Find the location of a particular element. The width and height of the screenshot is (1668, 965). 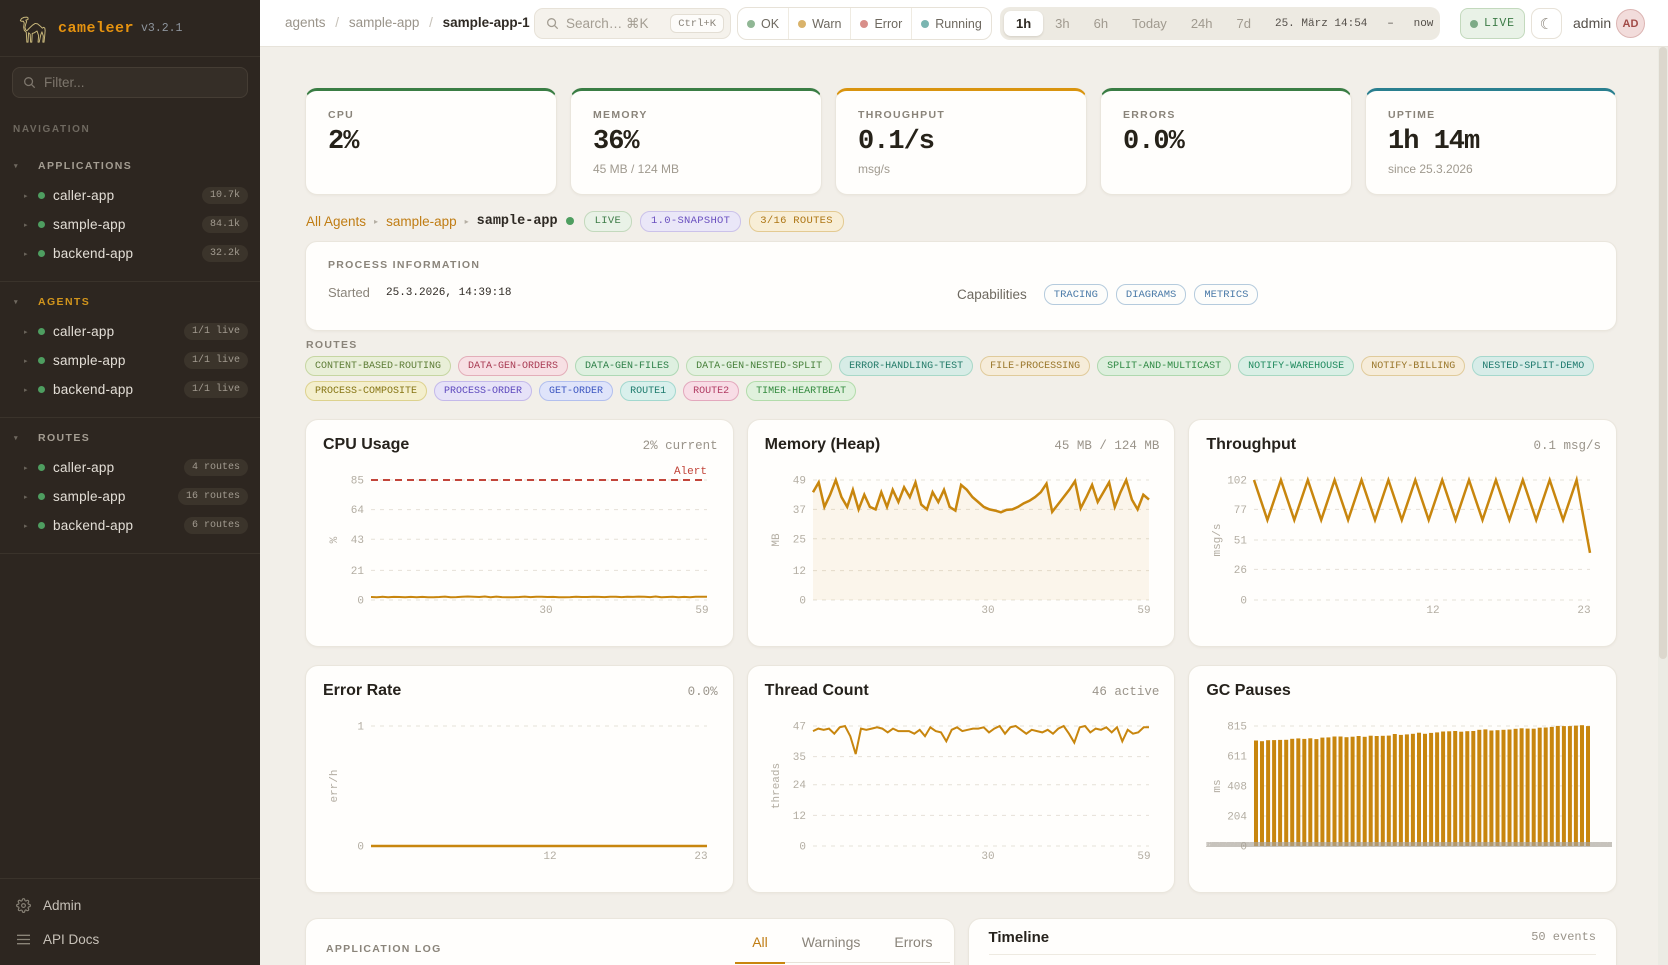

svg-text: Alert is located at coordinates (690, 472).